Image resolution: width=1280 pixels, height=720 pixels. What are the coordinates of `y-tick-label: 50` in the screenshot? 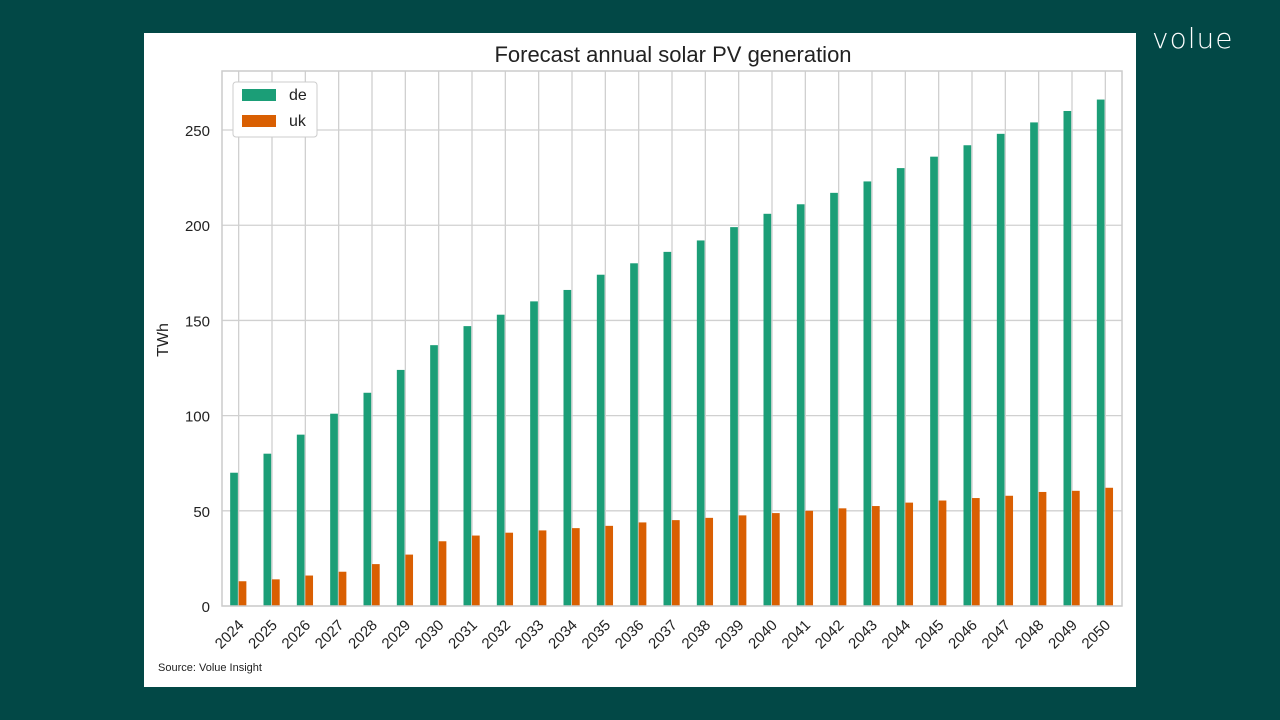 It's located at (201, 512).